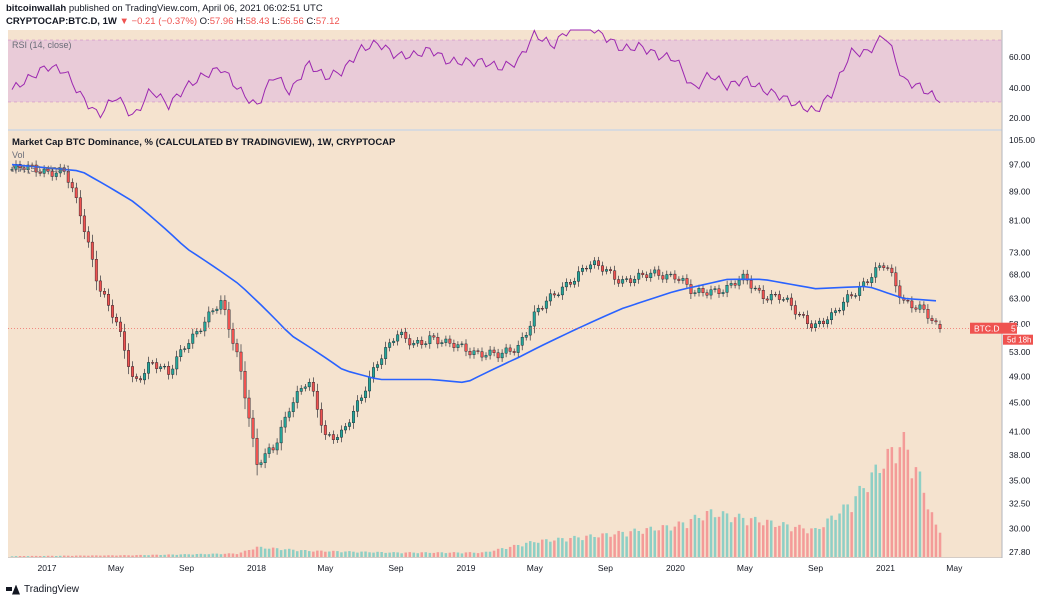 The height and width of the screenshot is (603, 1053). Describe the element at coordinates (158, 21) in the screenshot. I see `price-change: ▼ −0.21 (−0.37%)` at that location.